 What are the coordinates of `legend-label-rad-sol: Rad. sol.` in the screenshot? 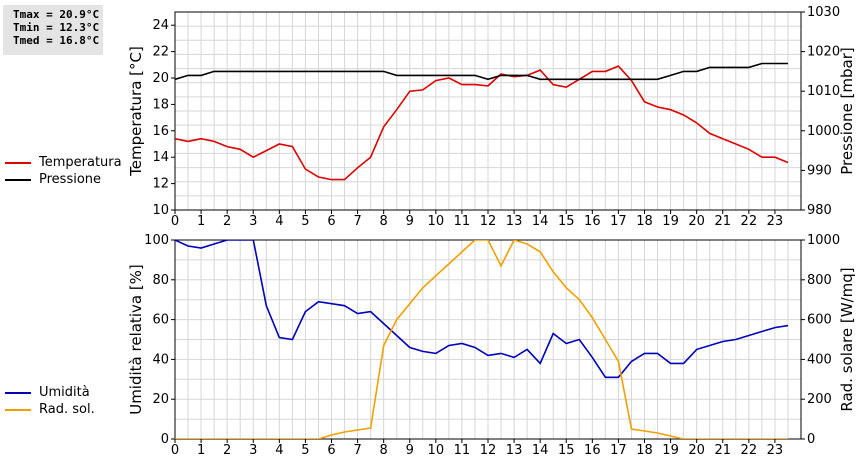 It's located at (67, 409).